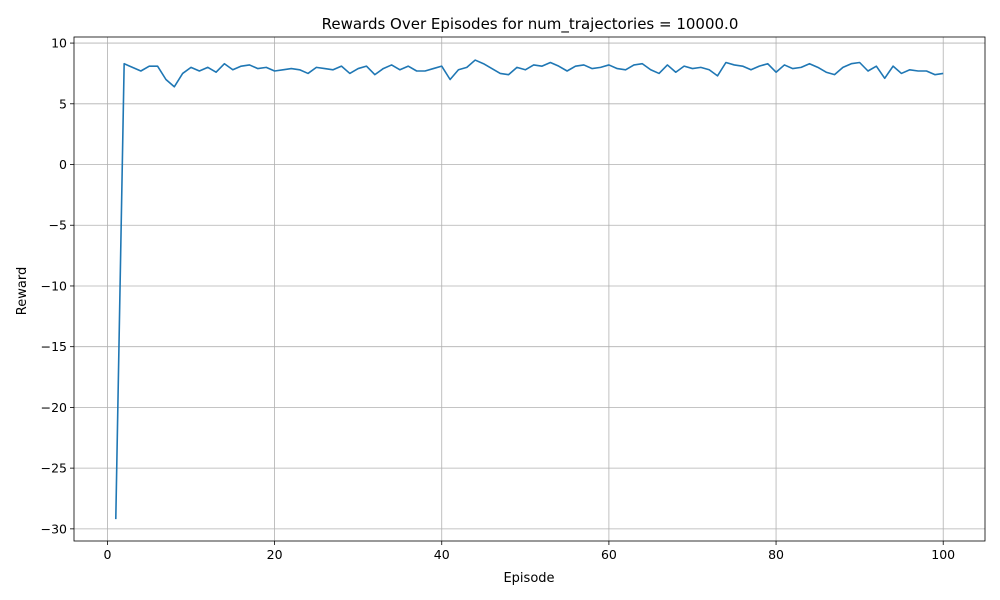  I want to click on x-tick-label: 20, so click(275, 554).